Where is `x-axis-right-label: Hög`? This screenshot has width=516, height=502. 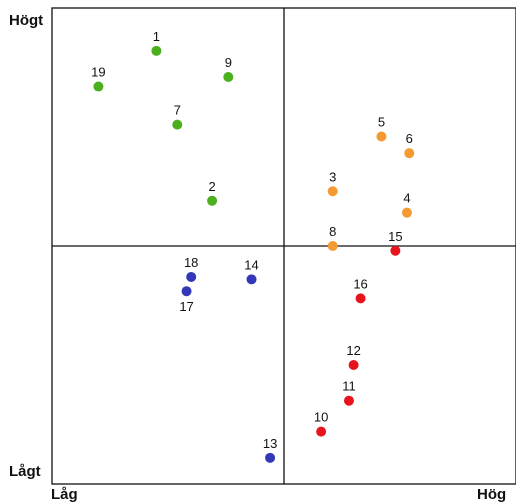 x-axis-right-label: Hög is located at coordinates (491, 494).